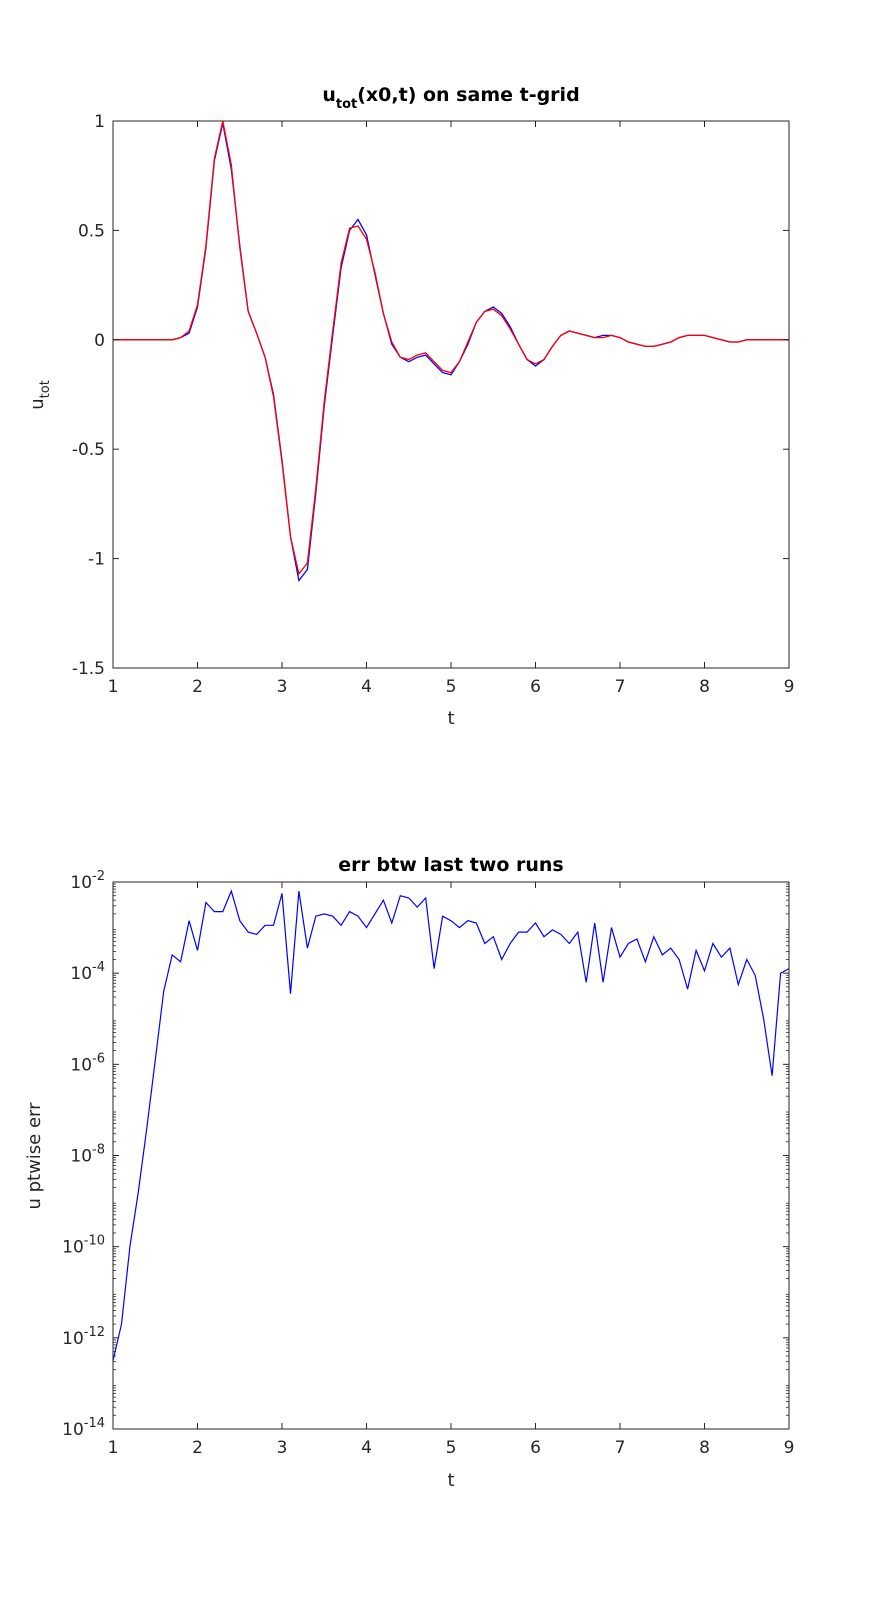 The image size is (875, 1609). What do you see at coordinates (789, 1448) in the screenshot?
I see `chart-err-xtick-label: 9` at bounding box center [789, 1448].